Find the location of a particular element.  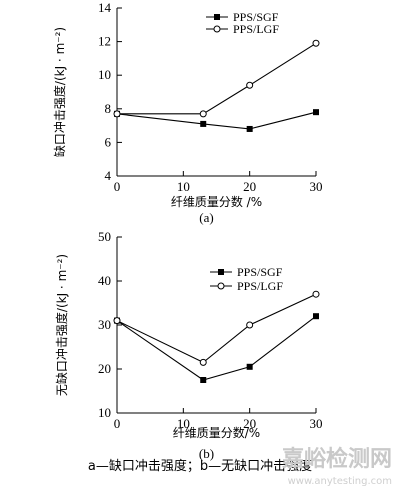

y-tick-label: 40 is located at coordinates (104, 280).